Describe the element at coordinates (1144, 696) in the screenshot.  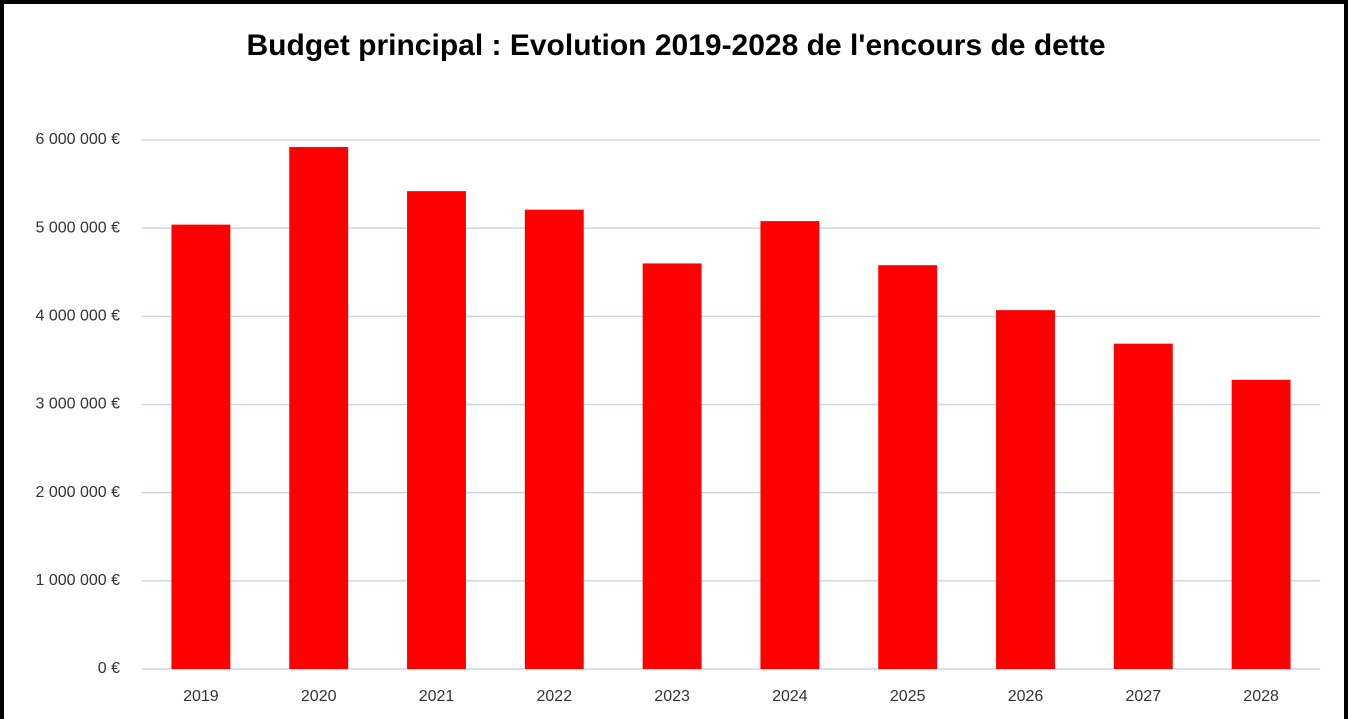
I see `x-tick-label: 2027` at that location.